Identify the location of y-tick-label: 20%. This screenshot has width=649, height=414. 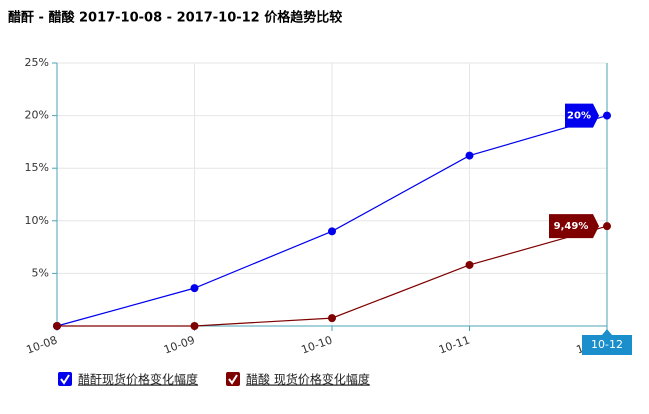
(37, 115).